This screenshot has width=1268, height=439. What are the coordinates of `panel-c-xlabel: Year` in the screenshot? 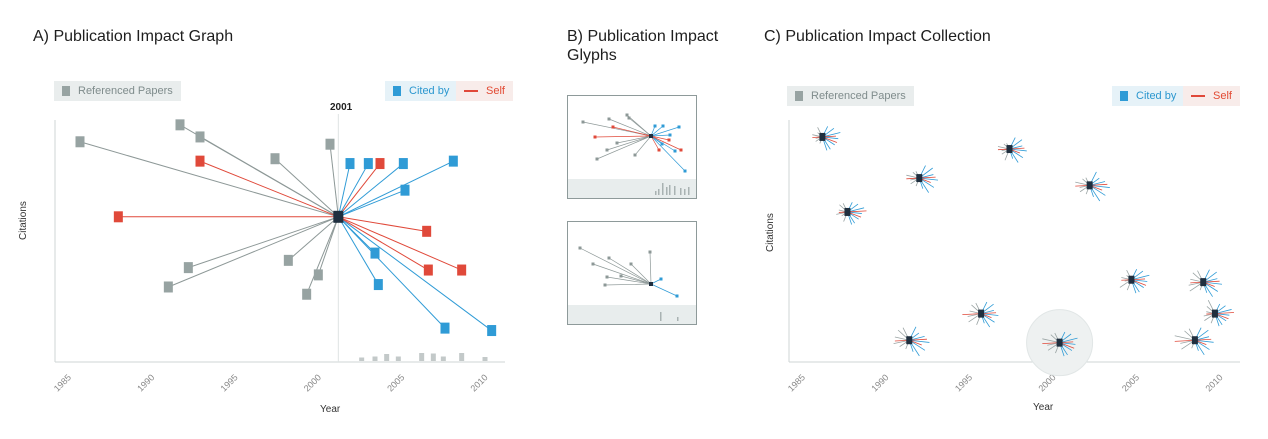 It's located at (1043, 407).